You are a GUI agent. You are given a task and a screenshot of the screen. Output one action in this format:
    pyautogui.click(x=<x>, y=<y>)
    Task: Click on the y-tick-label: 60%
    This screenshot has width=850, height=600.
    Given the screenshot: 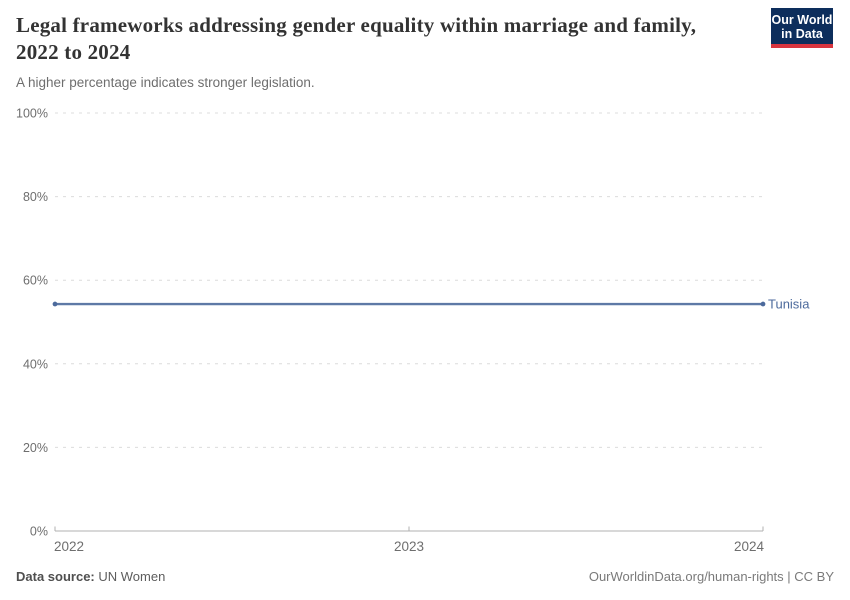 What is the action you would take?
    pyautogui.click(x=35, y=281)
    